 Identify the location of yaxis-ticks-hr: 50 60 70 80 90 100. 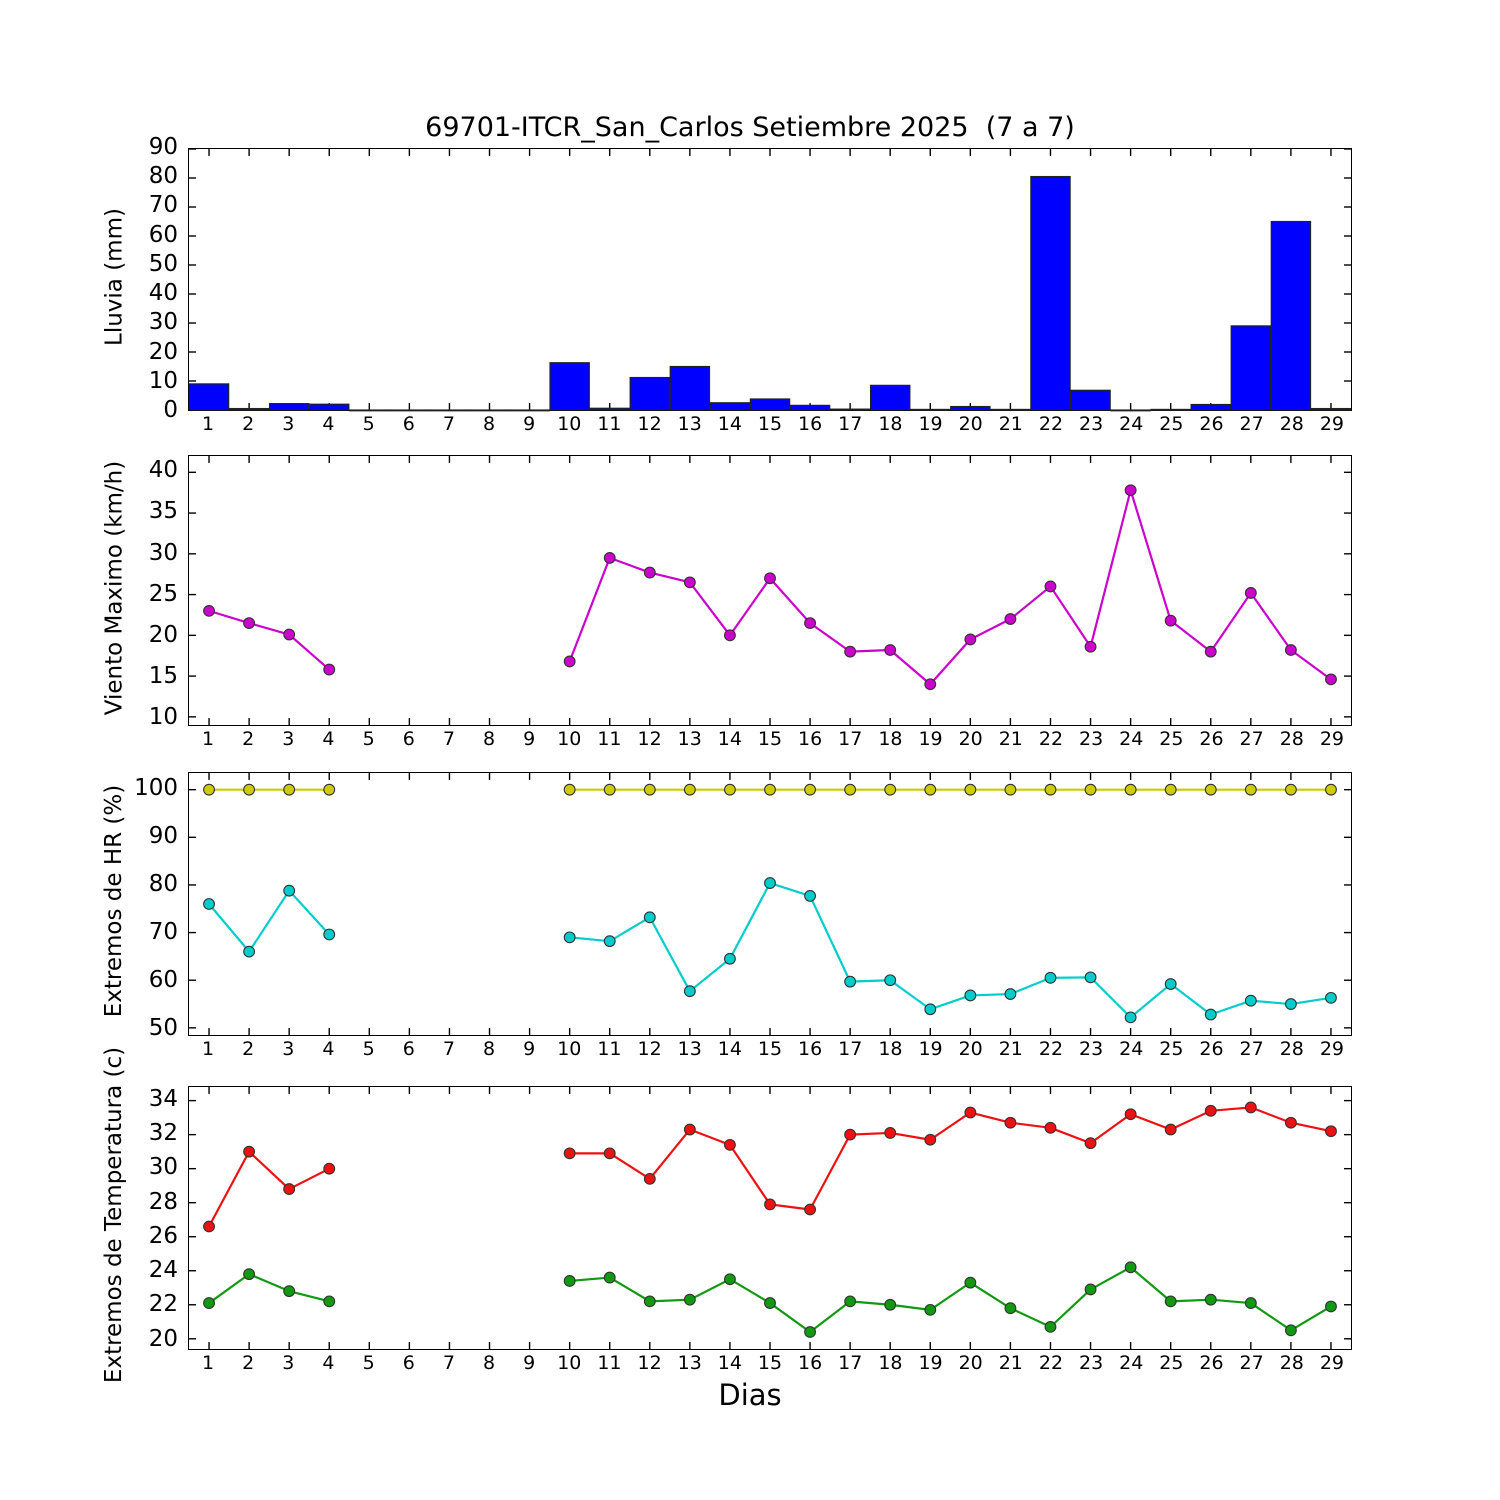
(152, 905).